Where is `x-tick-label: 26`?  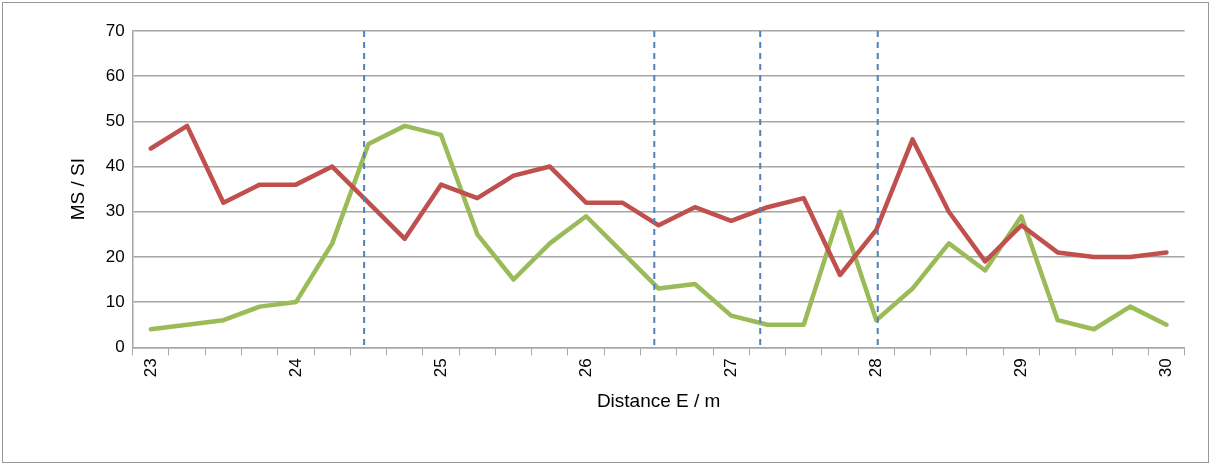 x-tick-label: 26 is located at coordinates (585, 368).